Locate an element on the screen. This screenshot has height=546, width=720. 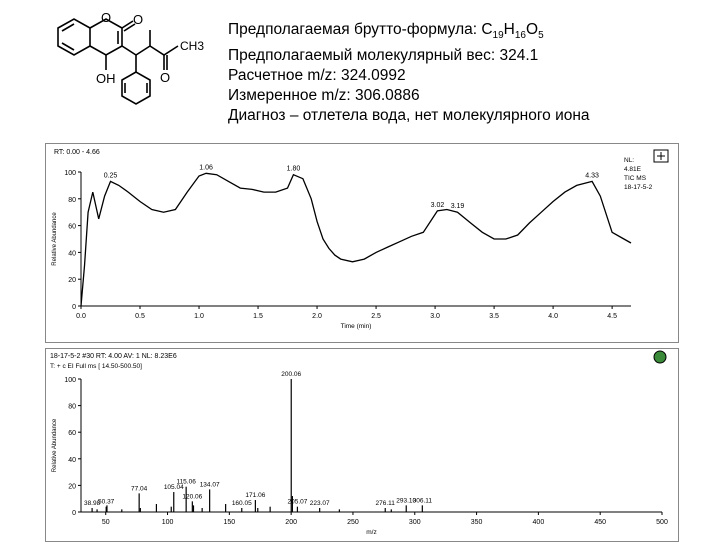
peak-label: 4.33 is located at coordinates (592, 175).